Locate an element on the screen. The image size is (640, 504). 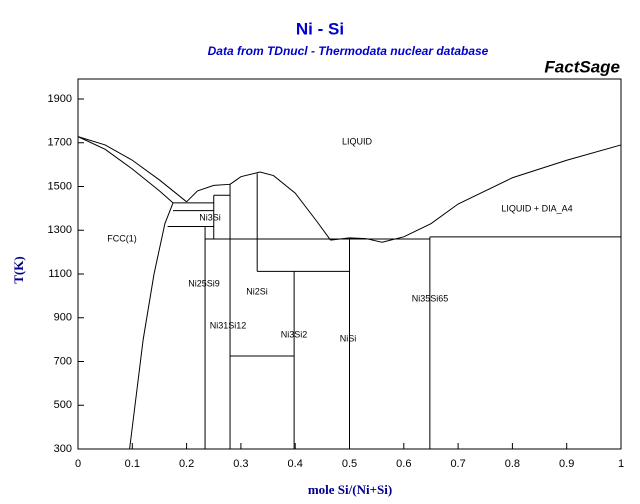
y-tick-label: 900 is located at coordinates (63, 318).